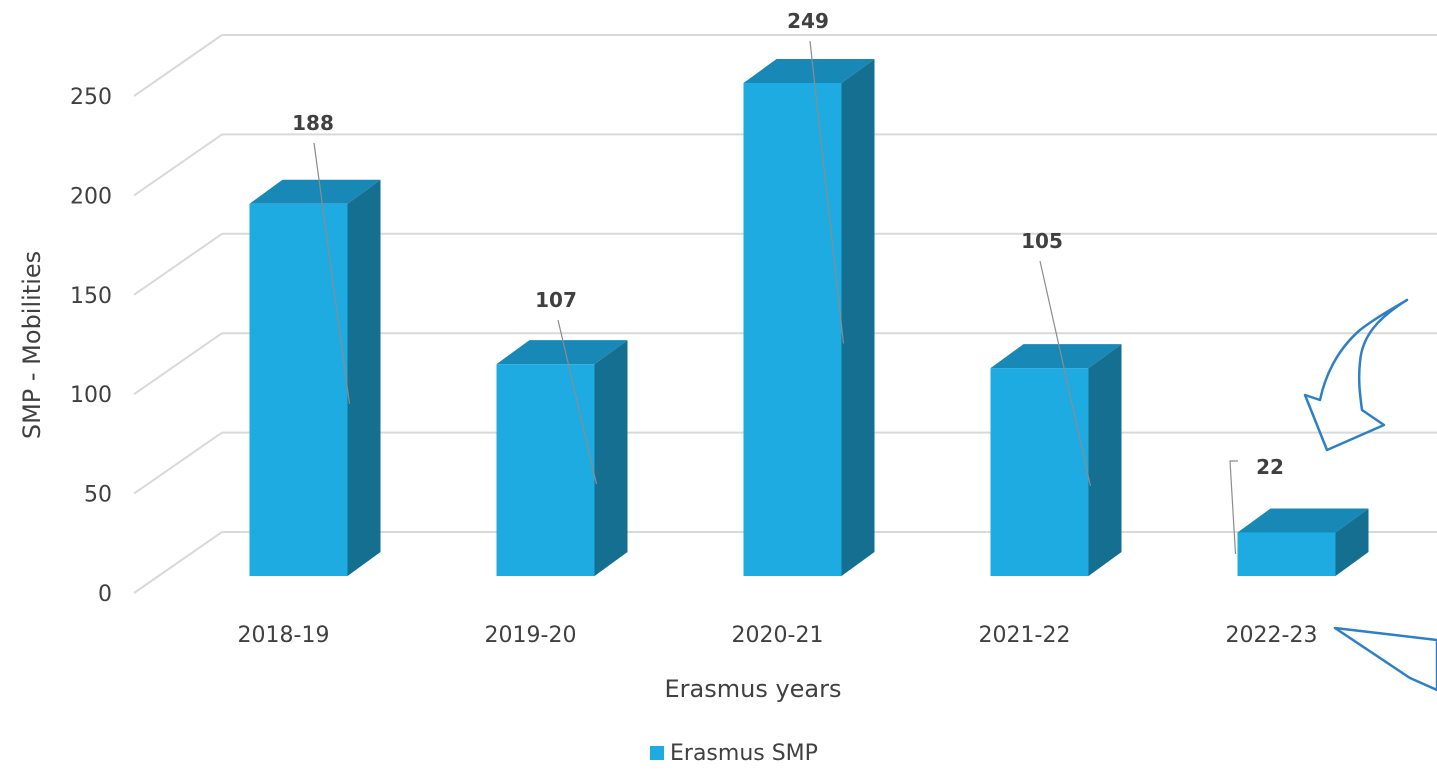 The image size is (1437, 770). I want to click on data-label: 188, so click(313, 123).